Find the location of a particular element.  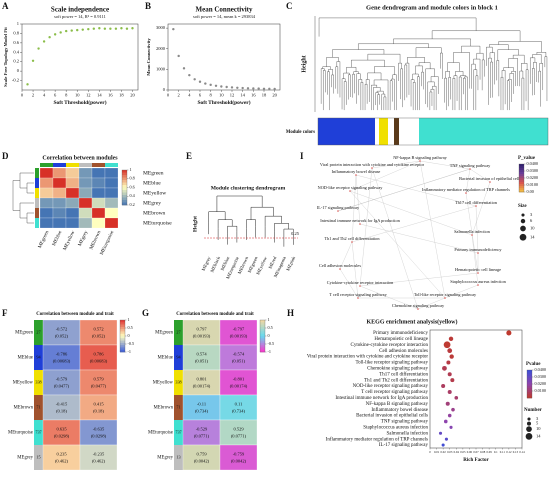

chart-title: Scale independence is located at coordinates (80, 10).